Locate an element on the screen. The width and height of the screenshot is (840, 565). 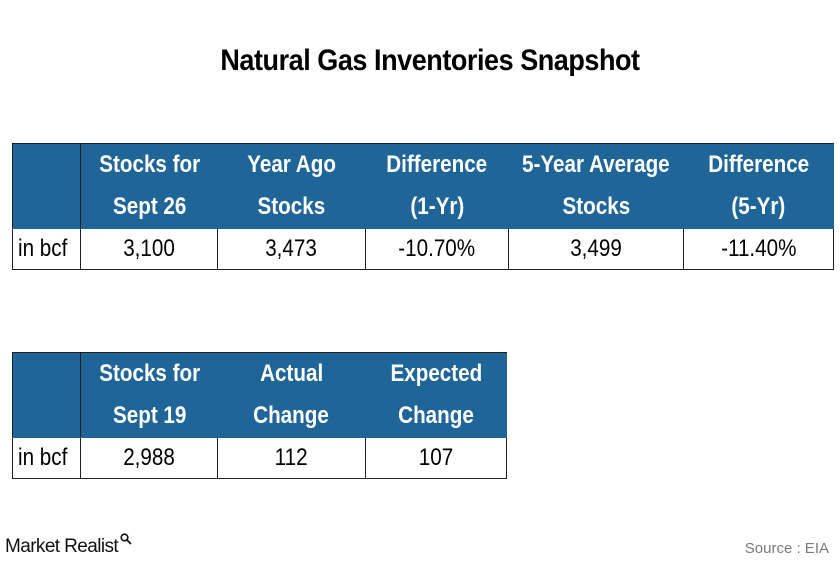
column-header: Actual Change is located at coordinates (291, 395).